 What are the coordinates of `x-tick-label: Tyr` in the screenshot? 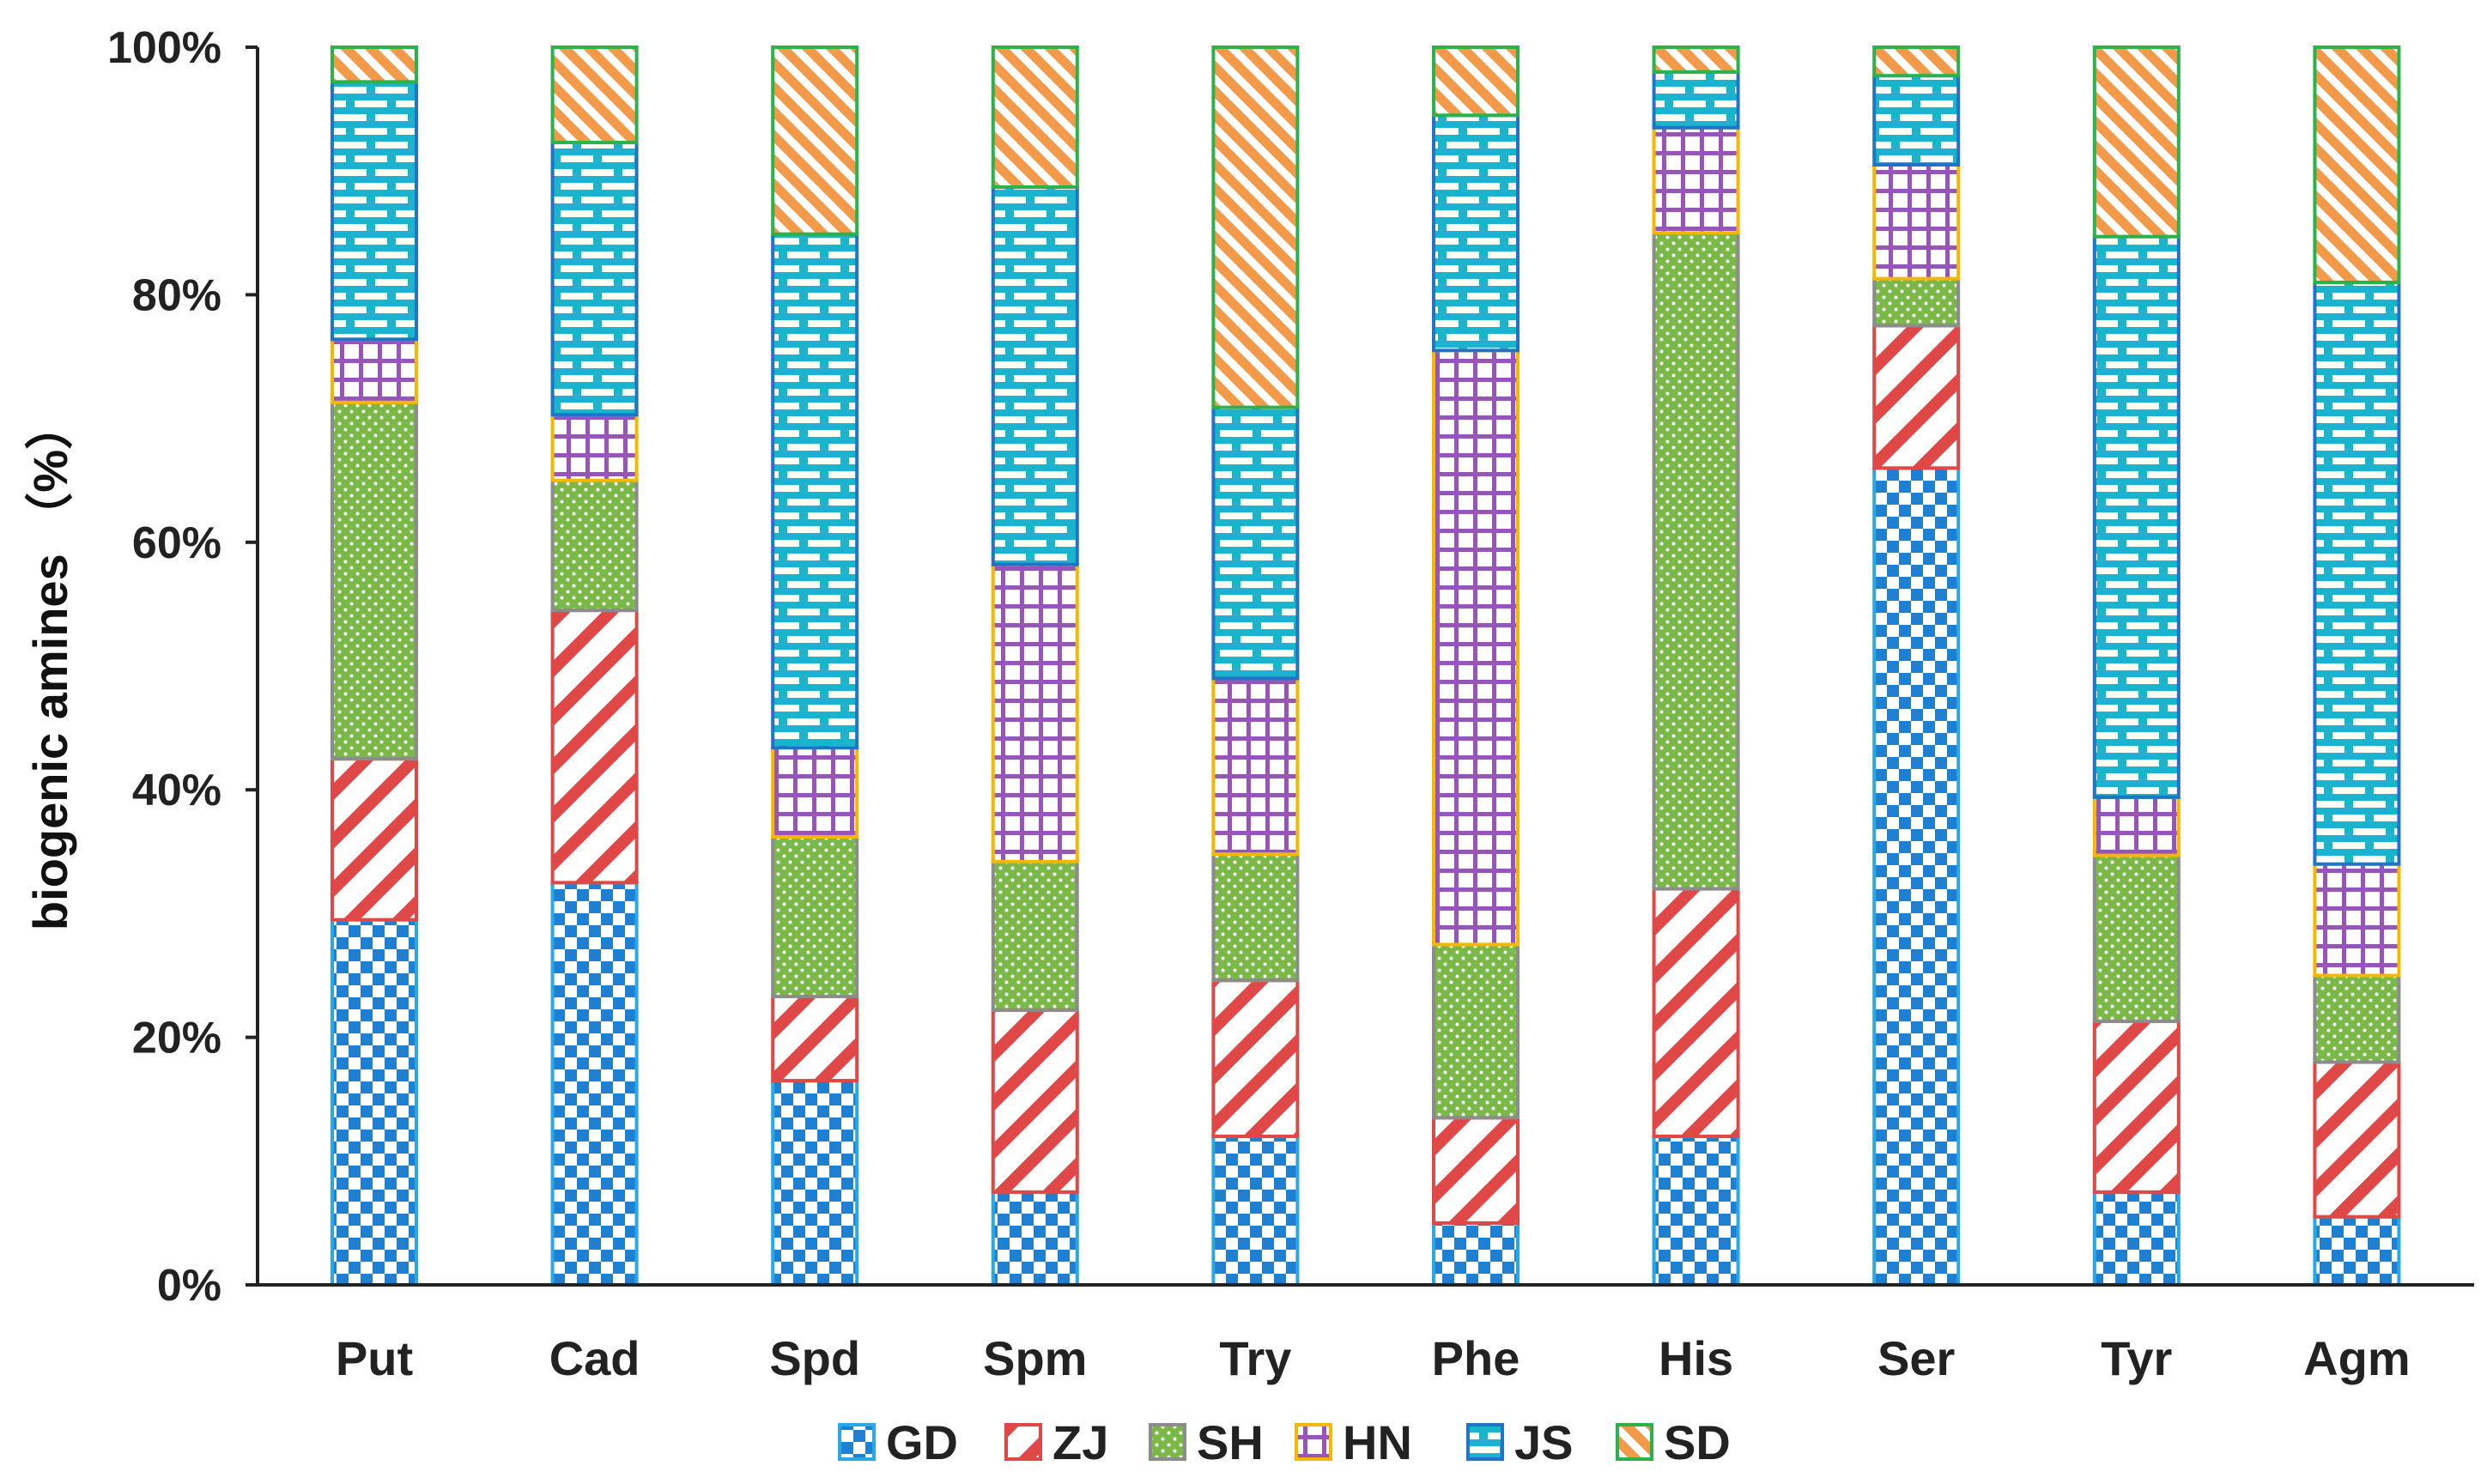 It's located at (2136, 1358).